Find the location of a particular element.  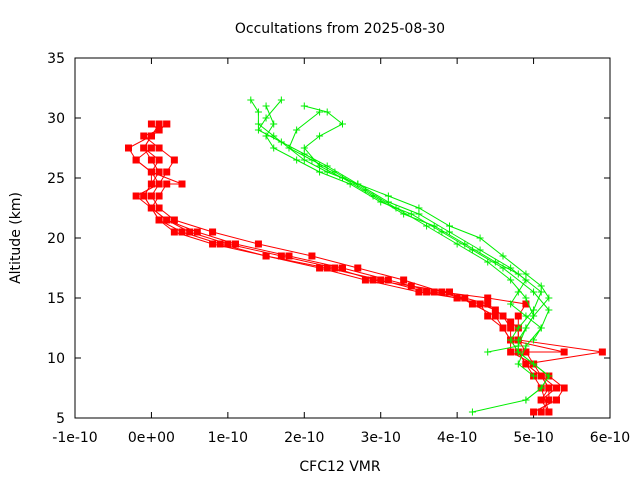

y-tick-label: 30 is located at coordinates (56, 119).